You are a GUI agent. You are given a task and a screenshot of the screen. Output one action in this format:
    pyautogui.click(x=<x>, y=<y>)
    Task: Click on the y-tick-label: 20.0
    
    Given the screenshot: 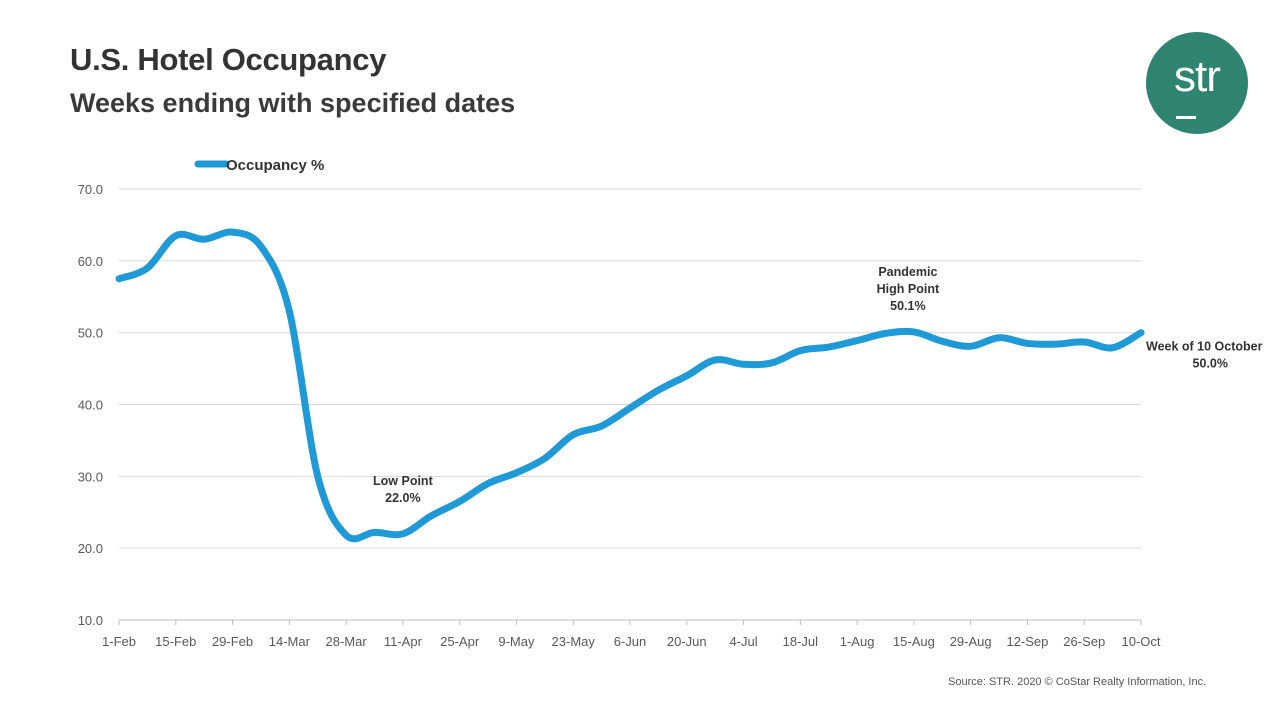 What is the action you would take?
    pyautogui.click(x=90, y=548)
    